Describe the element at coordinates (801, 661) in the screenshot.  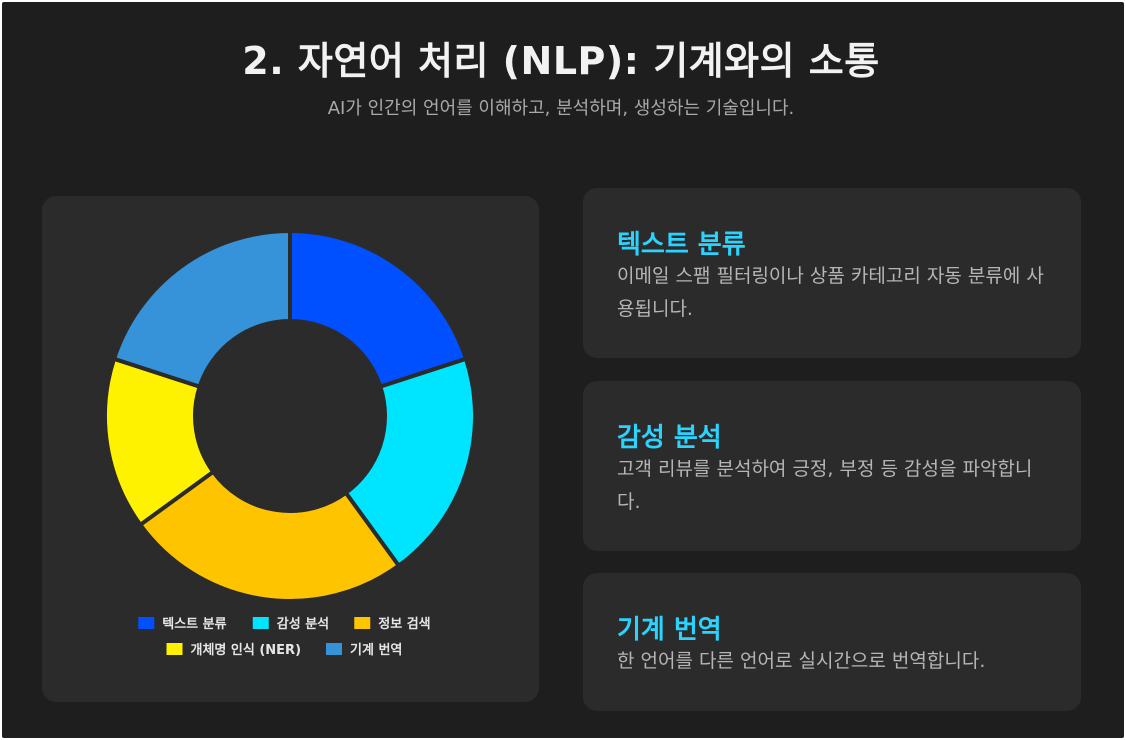
I see `feature-description: 한 언어를 다른 언어로 실시간으로 번역합니다.` at that location.